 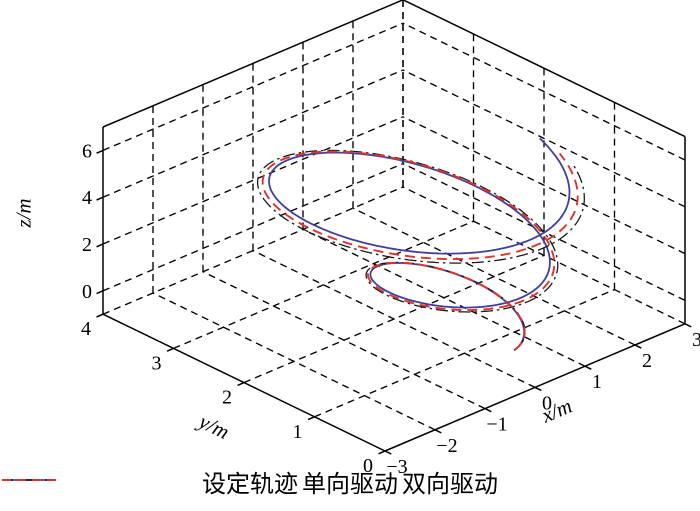 I want to click on z-axis-title: z/m, so click(x=23, y=213).